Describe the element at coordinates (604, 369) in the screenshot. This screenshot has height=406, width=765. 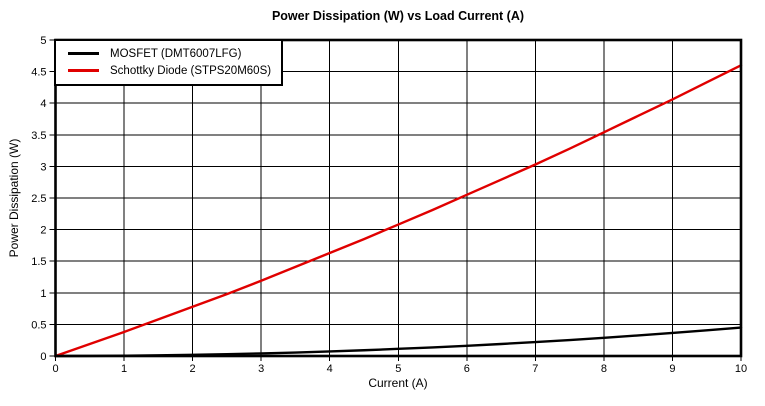
I see `x-tick-label: 8` at that location.